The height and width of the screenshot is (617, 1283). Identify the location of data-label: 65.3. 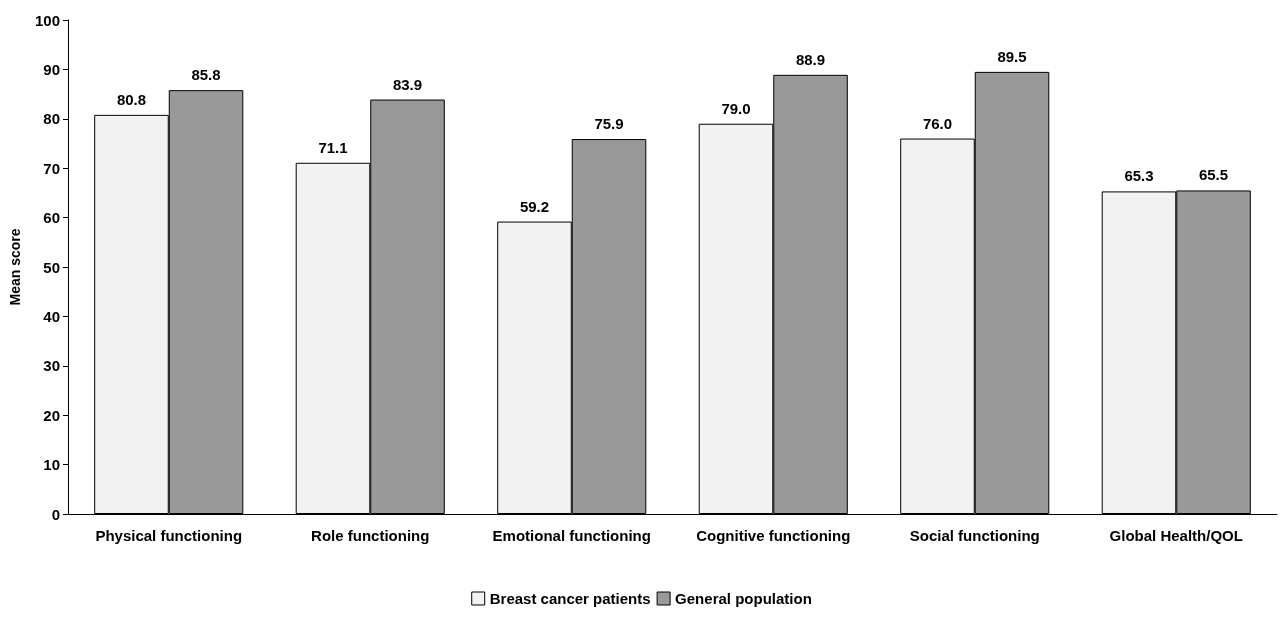
(1139, 176).